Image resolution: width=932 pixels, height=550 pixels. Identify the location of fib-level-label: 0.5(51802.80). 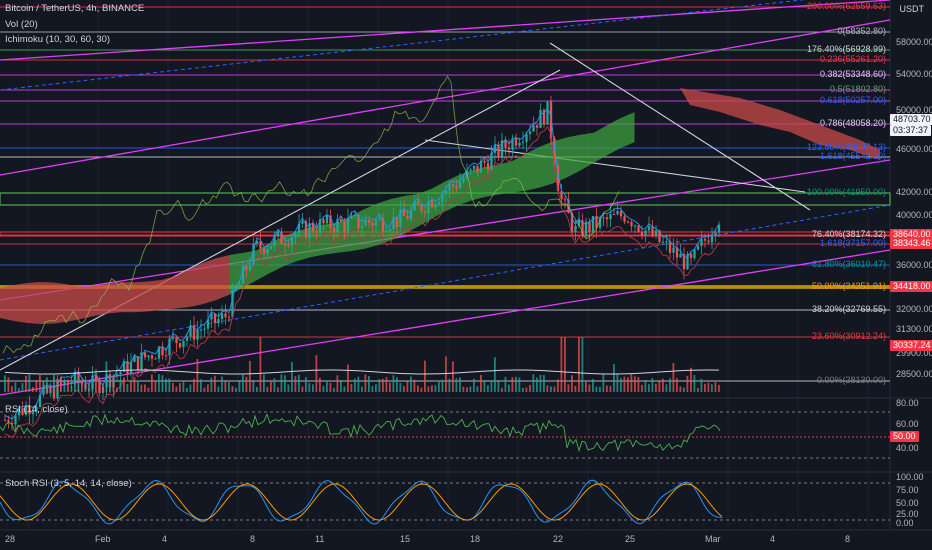
(857, 89).